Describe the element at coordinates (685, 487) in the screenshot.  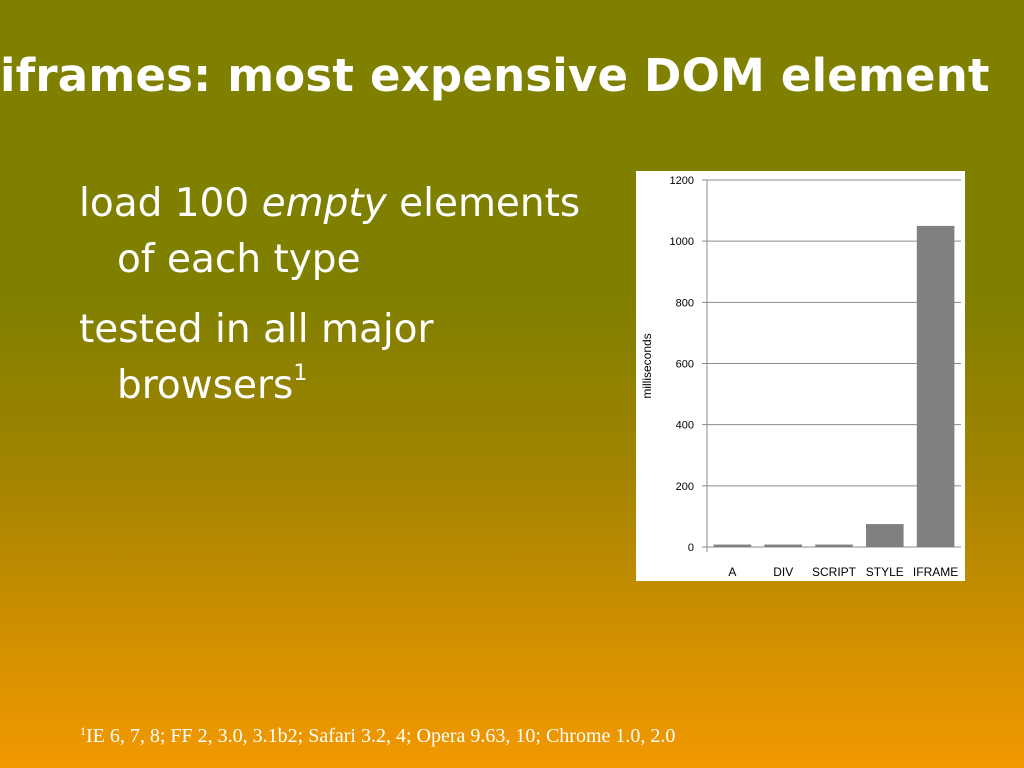
I see `y-tick-label: 200` at that location.